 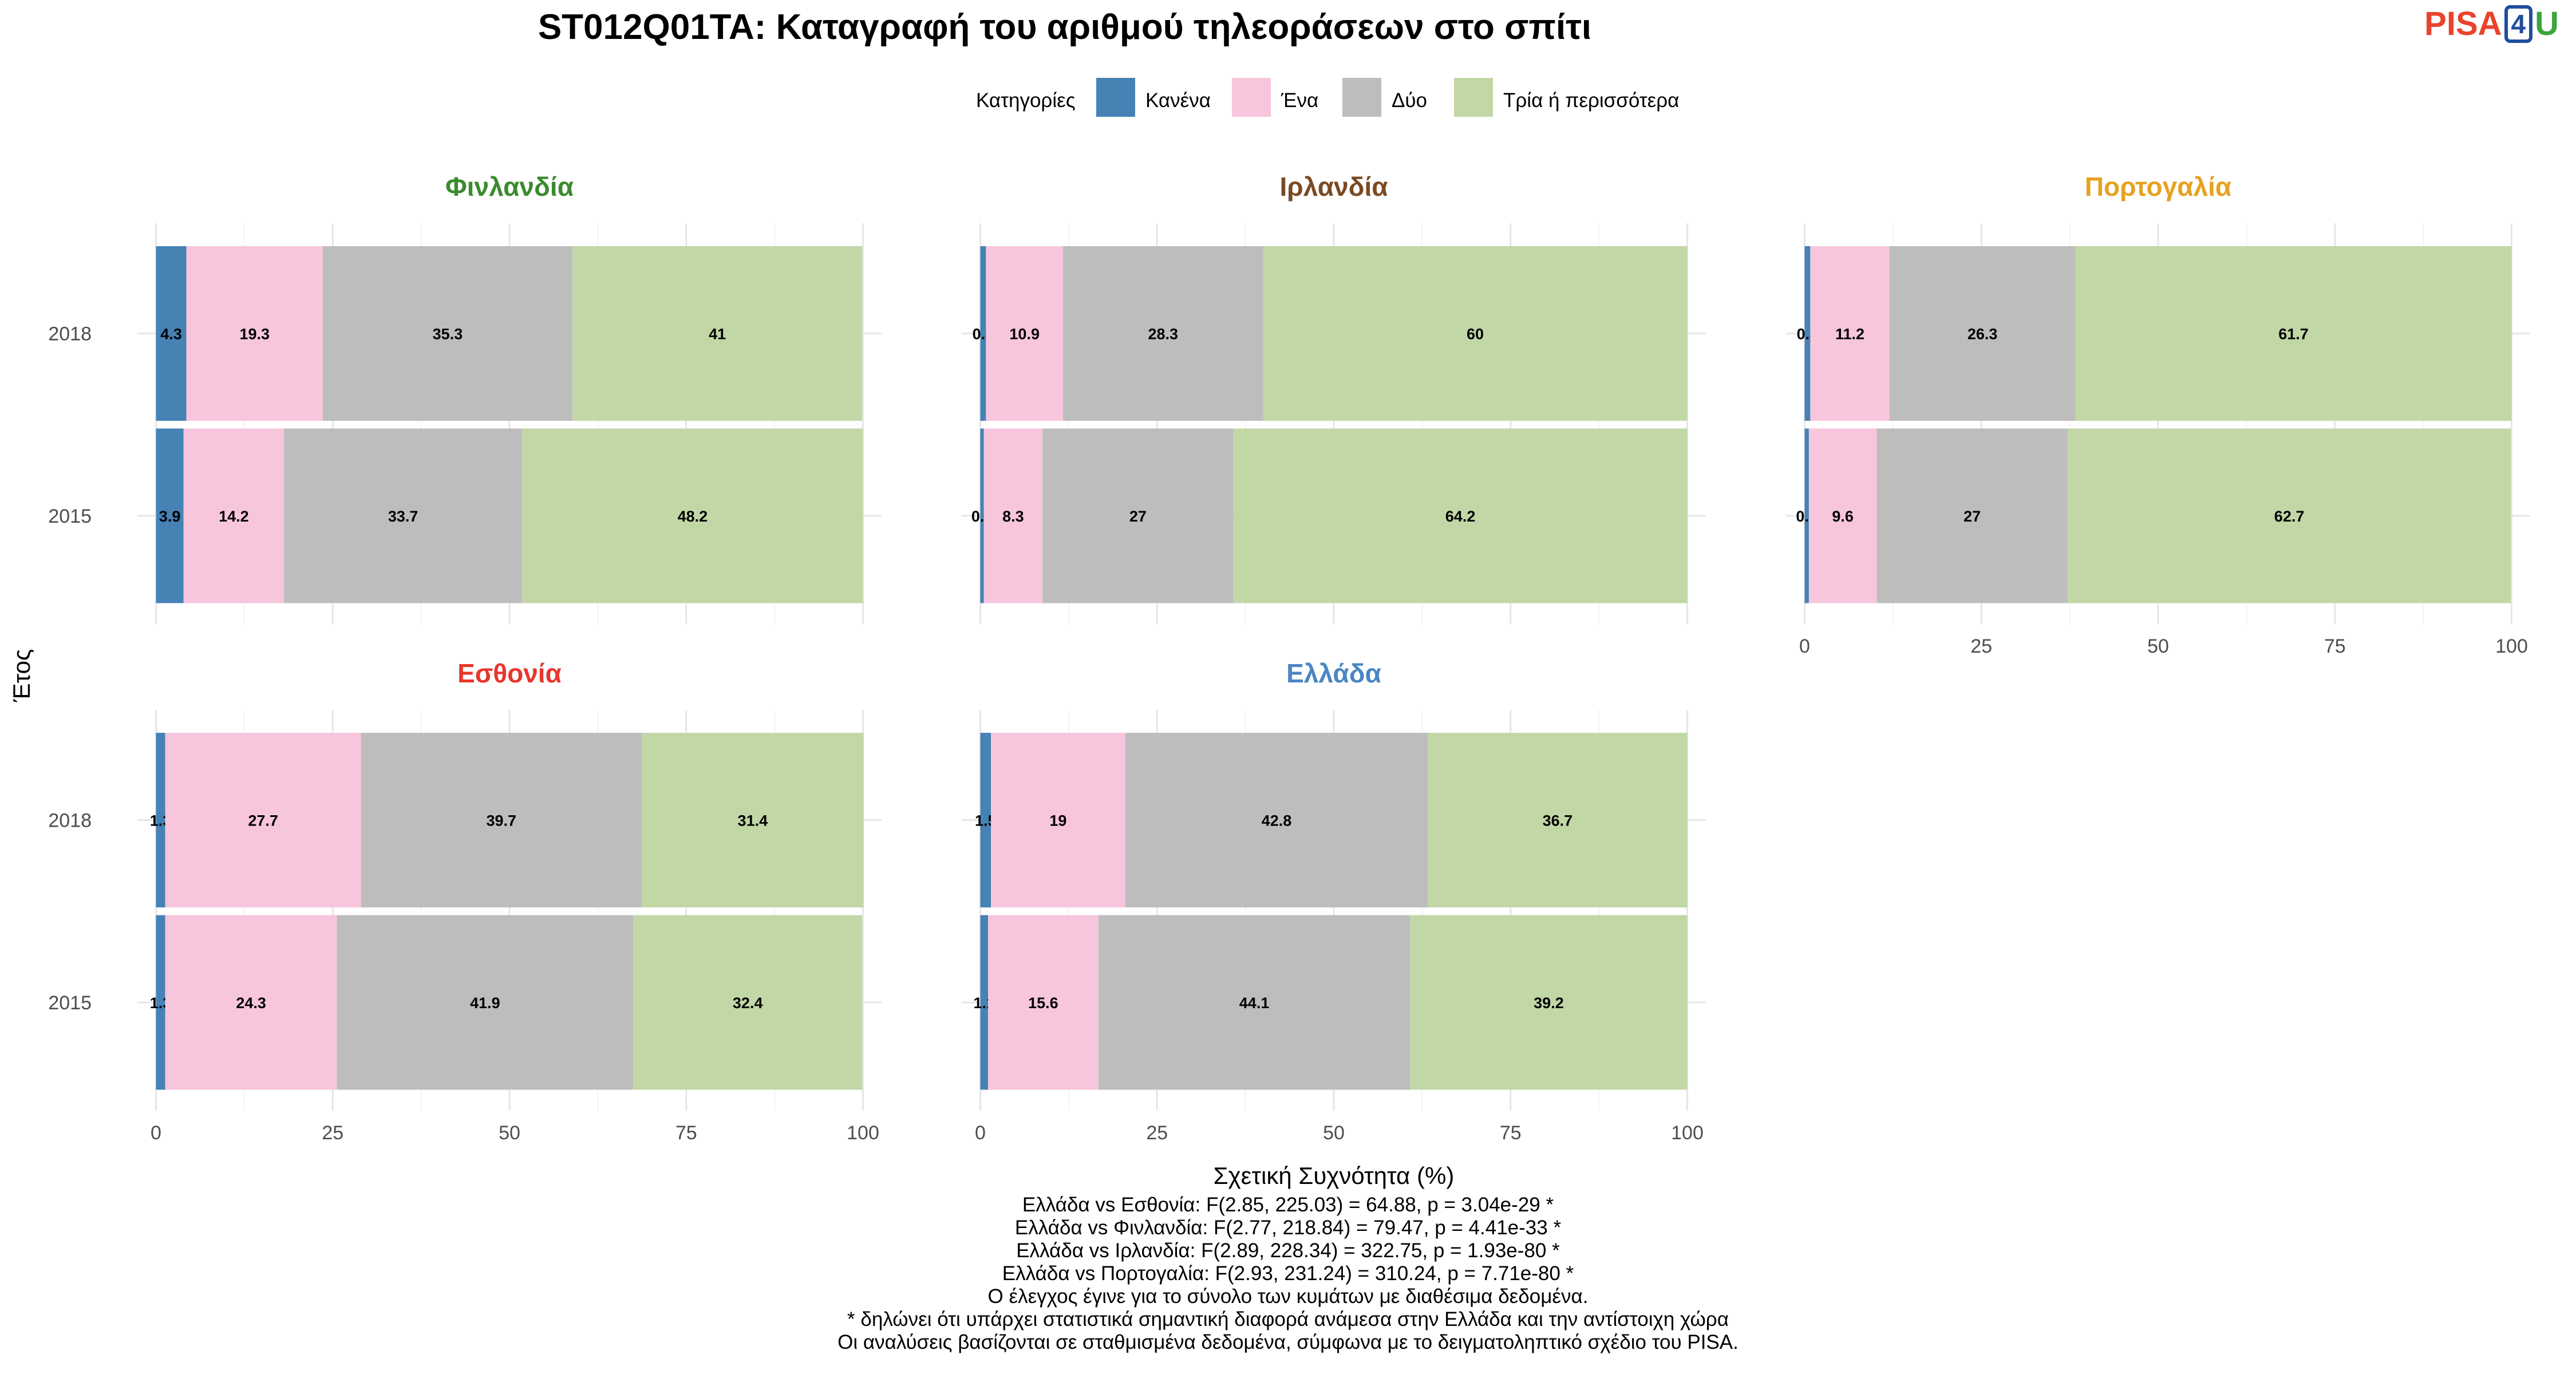 What do you see at coordinates (2463, 24) in the screenshot?
I see `logo-part-pisa: PISA` at bounding box center [2463, 24].